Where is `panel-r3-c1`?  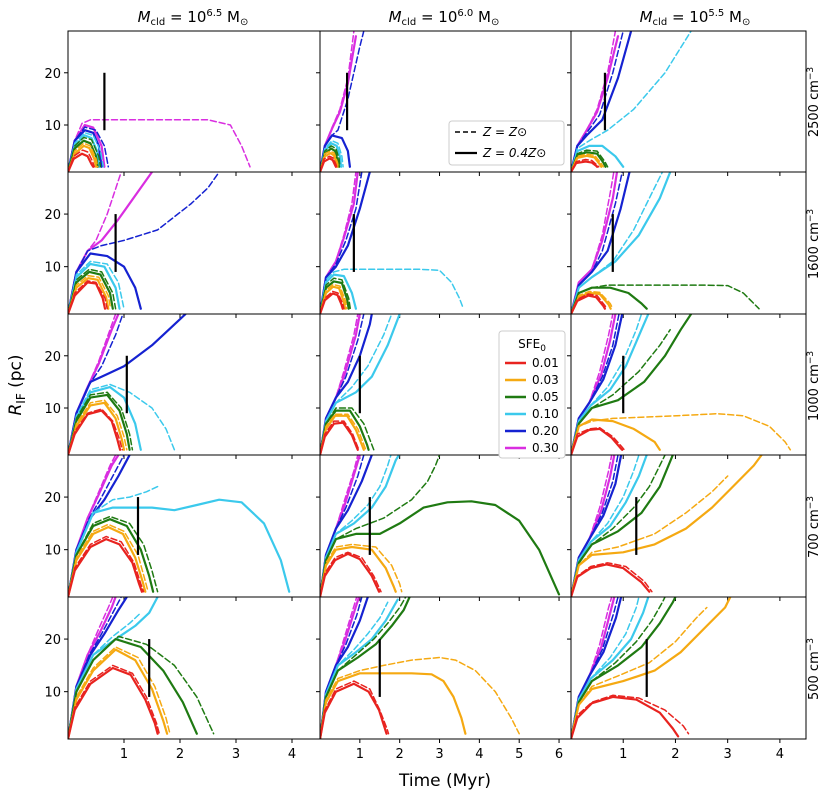
panel-r3-c1 is located at coordinates (444, 527).